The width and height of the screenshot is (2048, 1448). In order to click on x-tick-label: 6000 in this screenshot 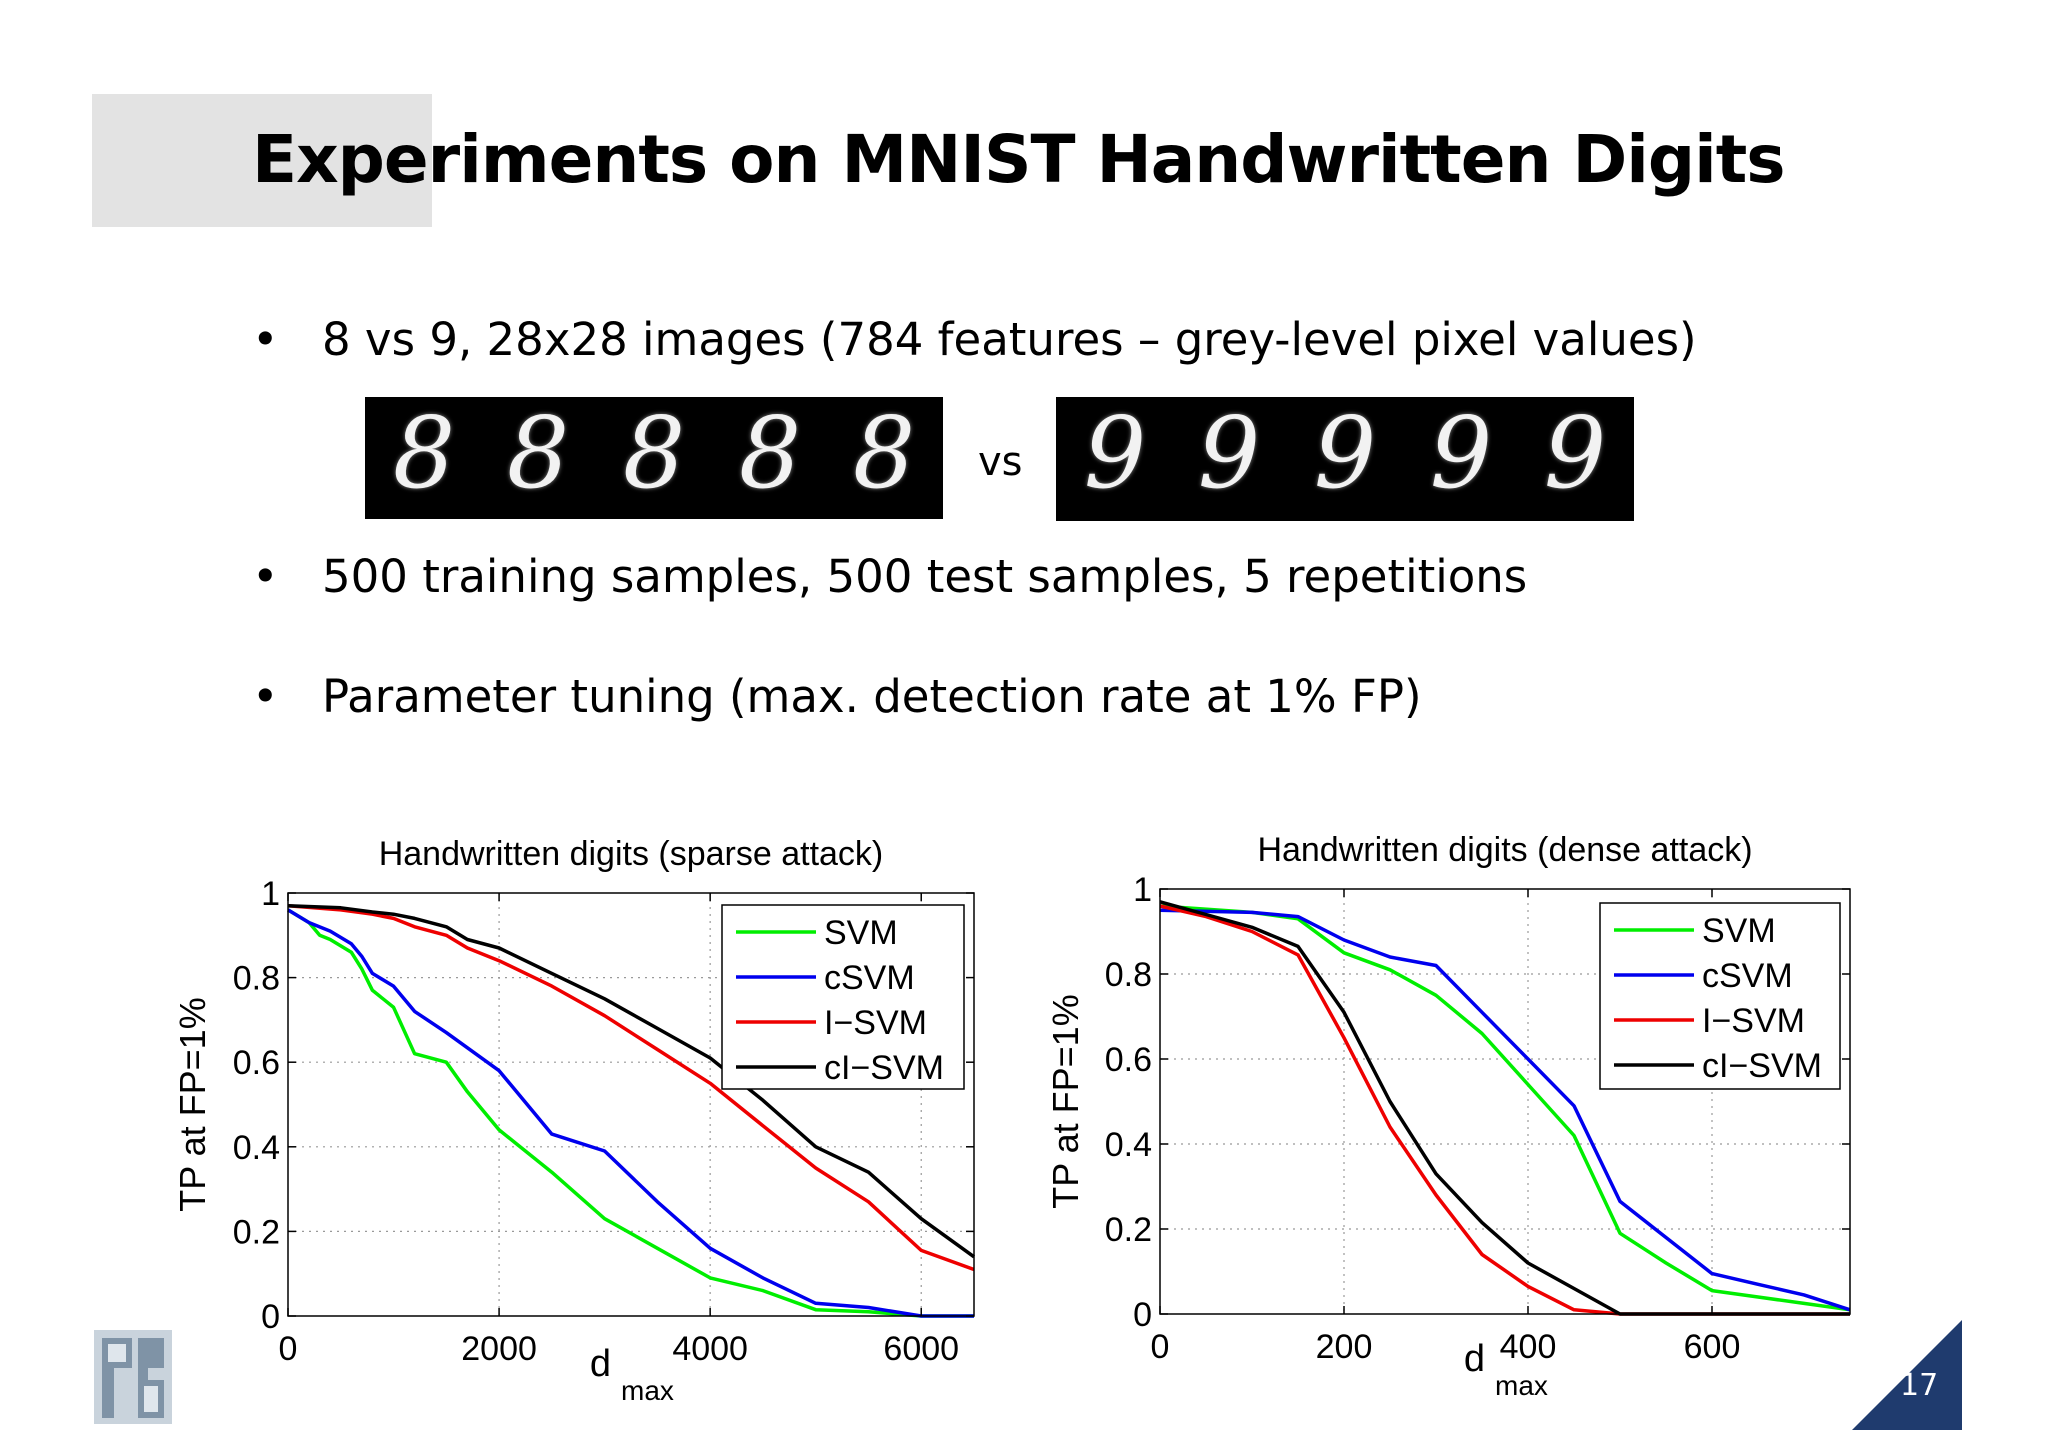, I will do `click(921, 1349)`.